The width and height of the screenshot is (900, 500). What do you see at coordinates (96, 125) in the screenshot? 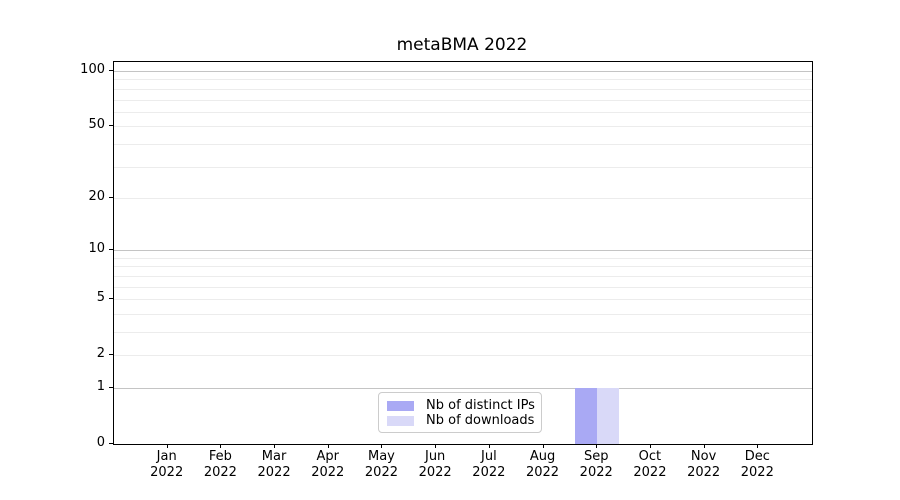
I see `y-axis-tick-label: 50` at bounding box center [96, 125].